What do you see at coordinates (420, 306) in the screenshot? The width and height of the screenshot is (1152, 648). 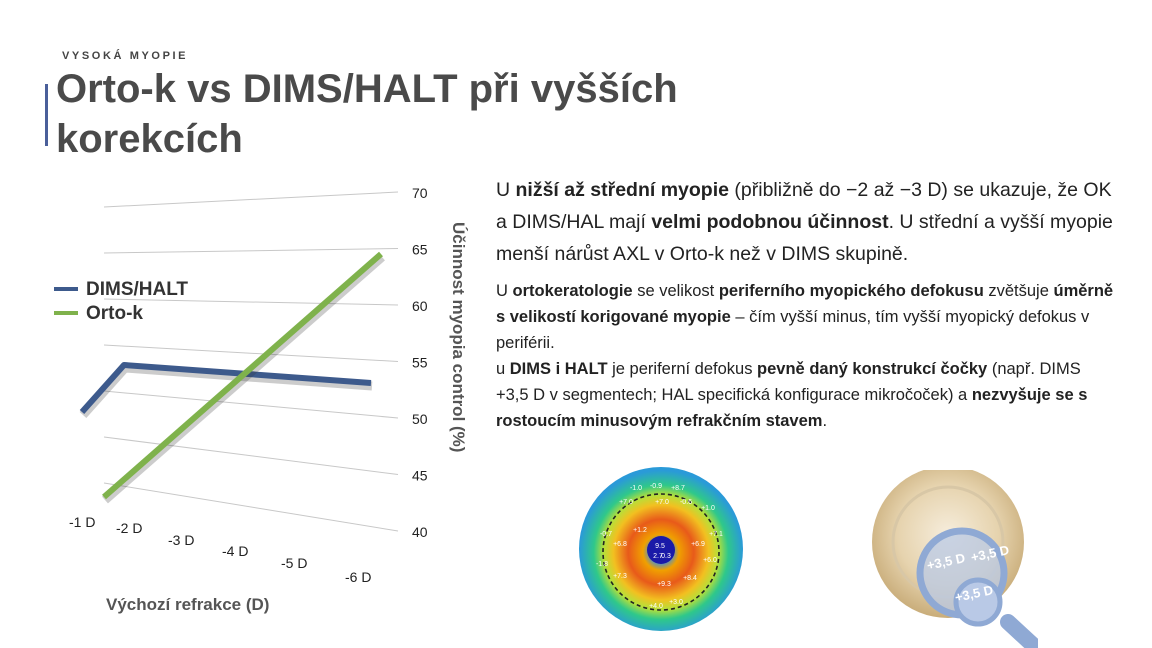 I see `y-tick-label: 60` at bounding box center [420, 306].